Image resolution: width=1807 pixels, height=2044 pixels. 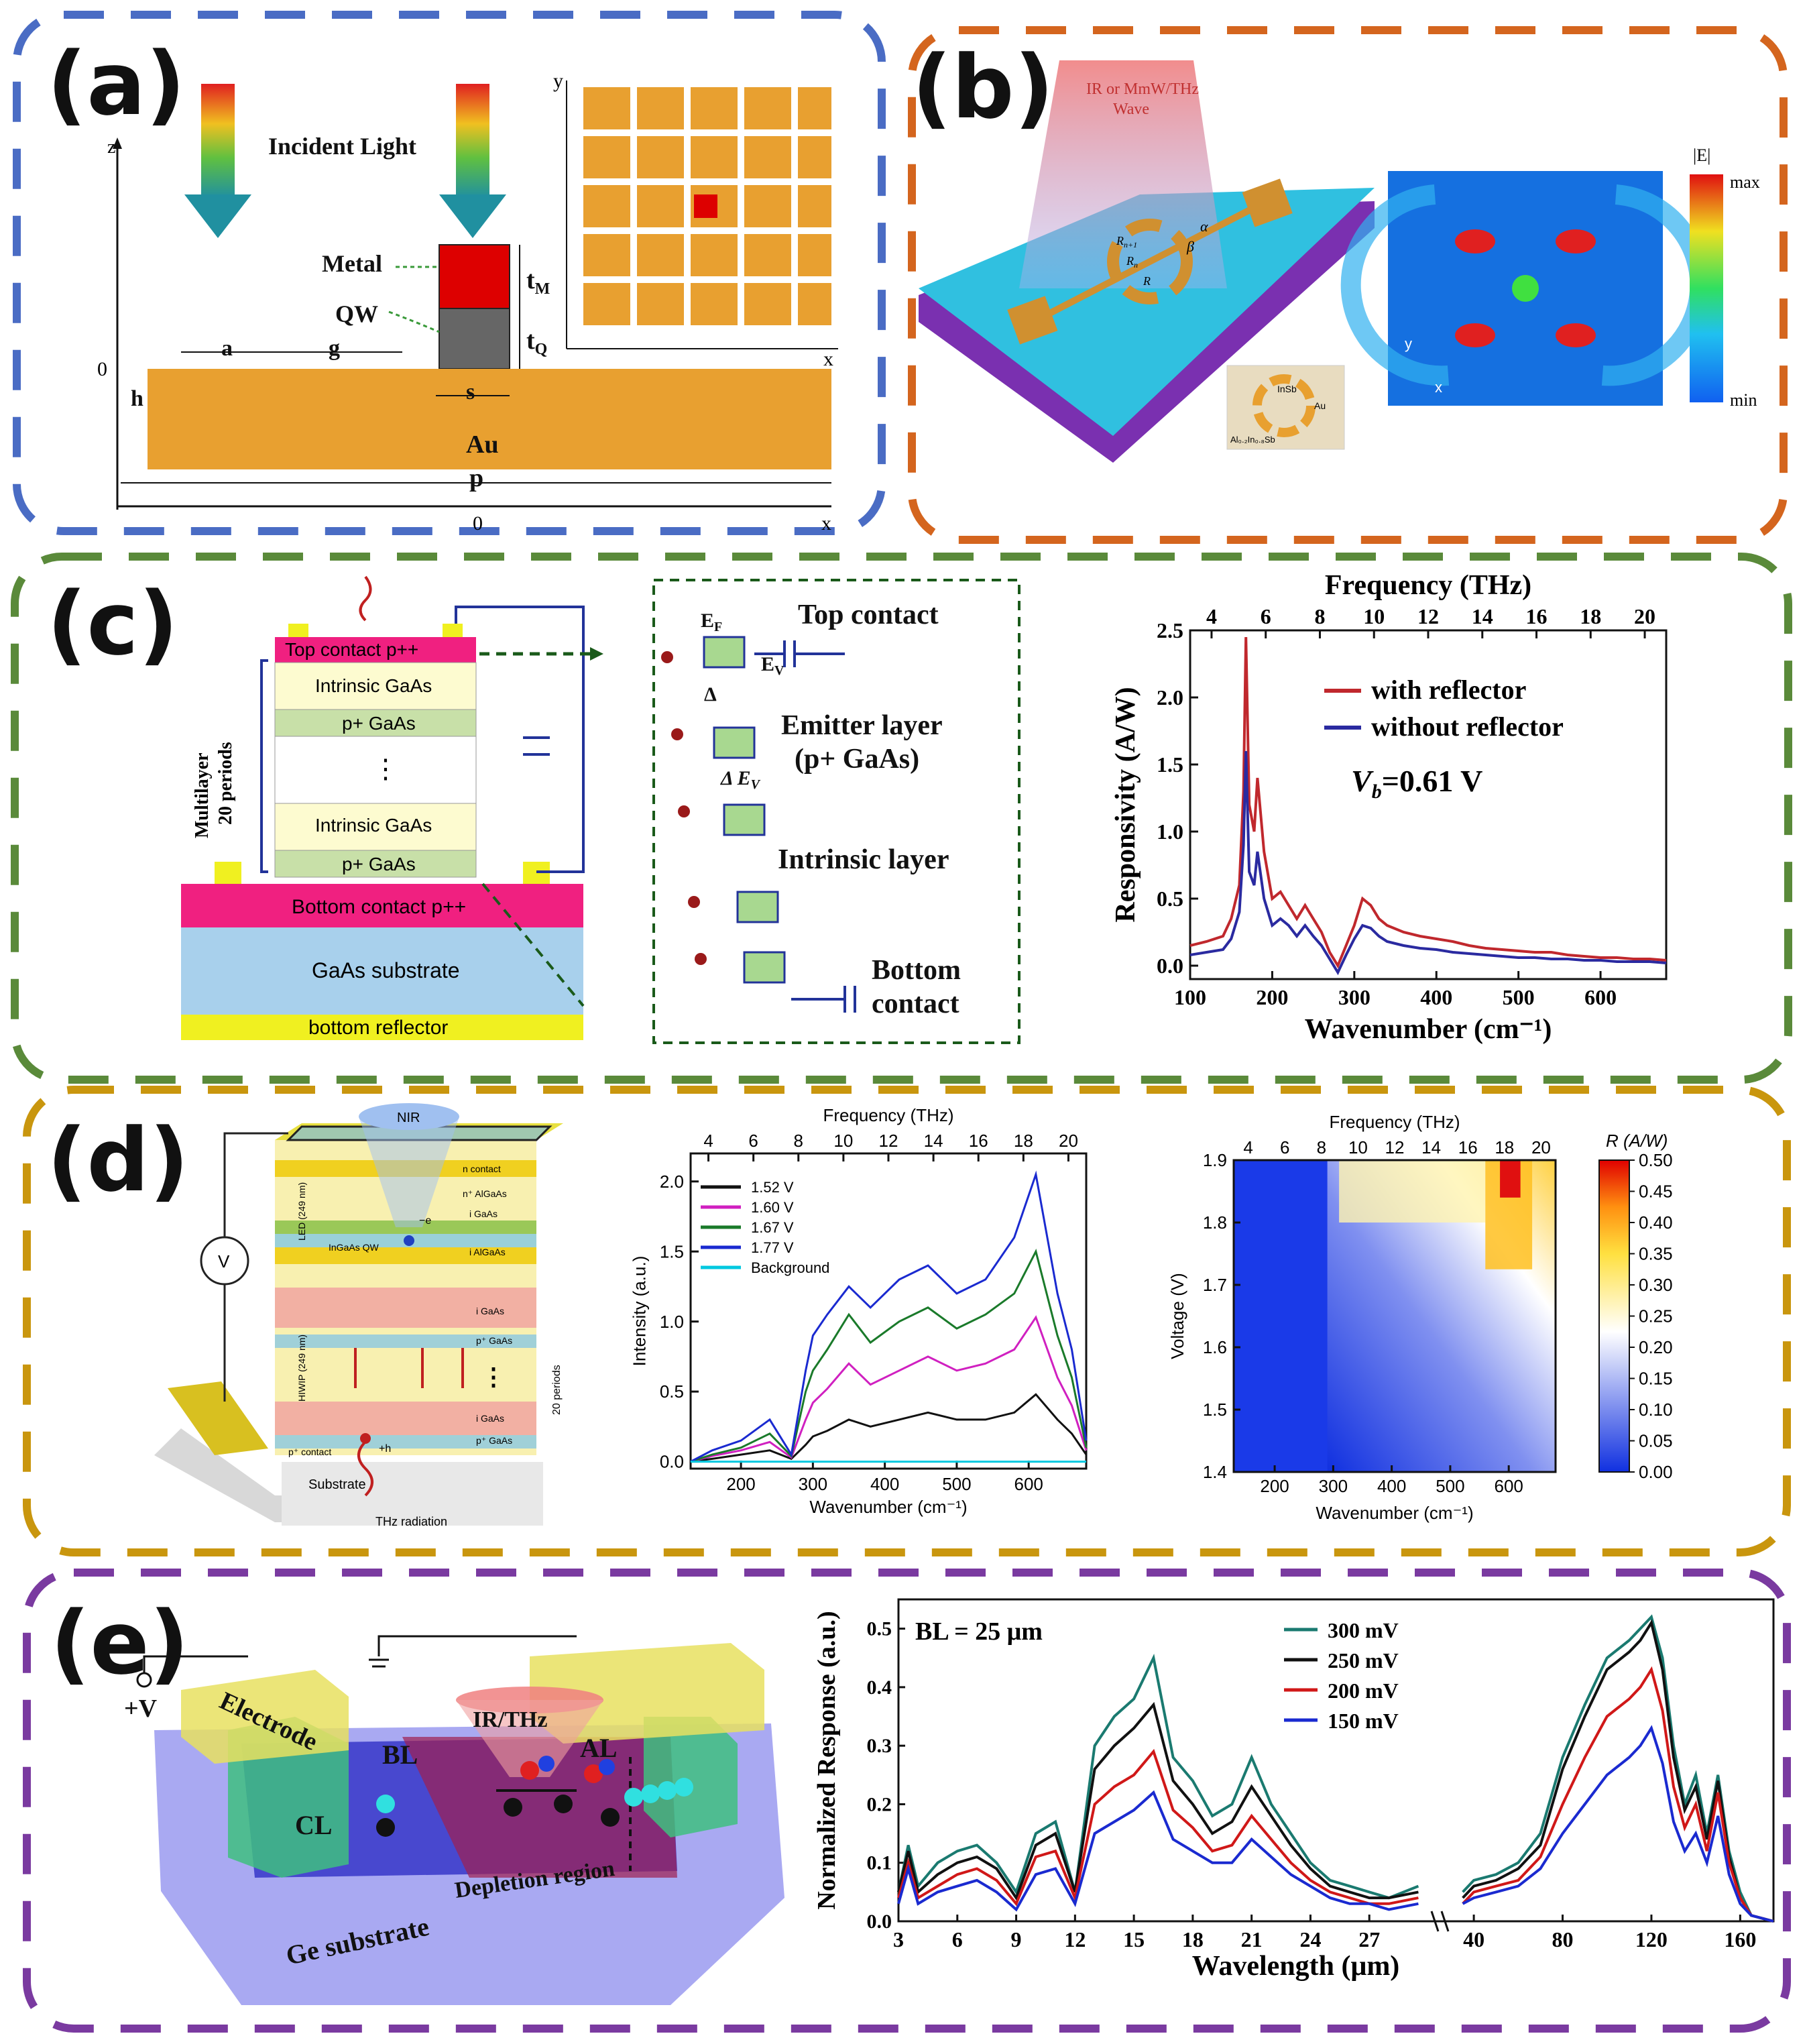 What do you see at coordinates (265, 1717) in the screenshot?
I see `e-electrode-left` at bounding box center [265, 1717].